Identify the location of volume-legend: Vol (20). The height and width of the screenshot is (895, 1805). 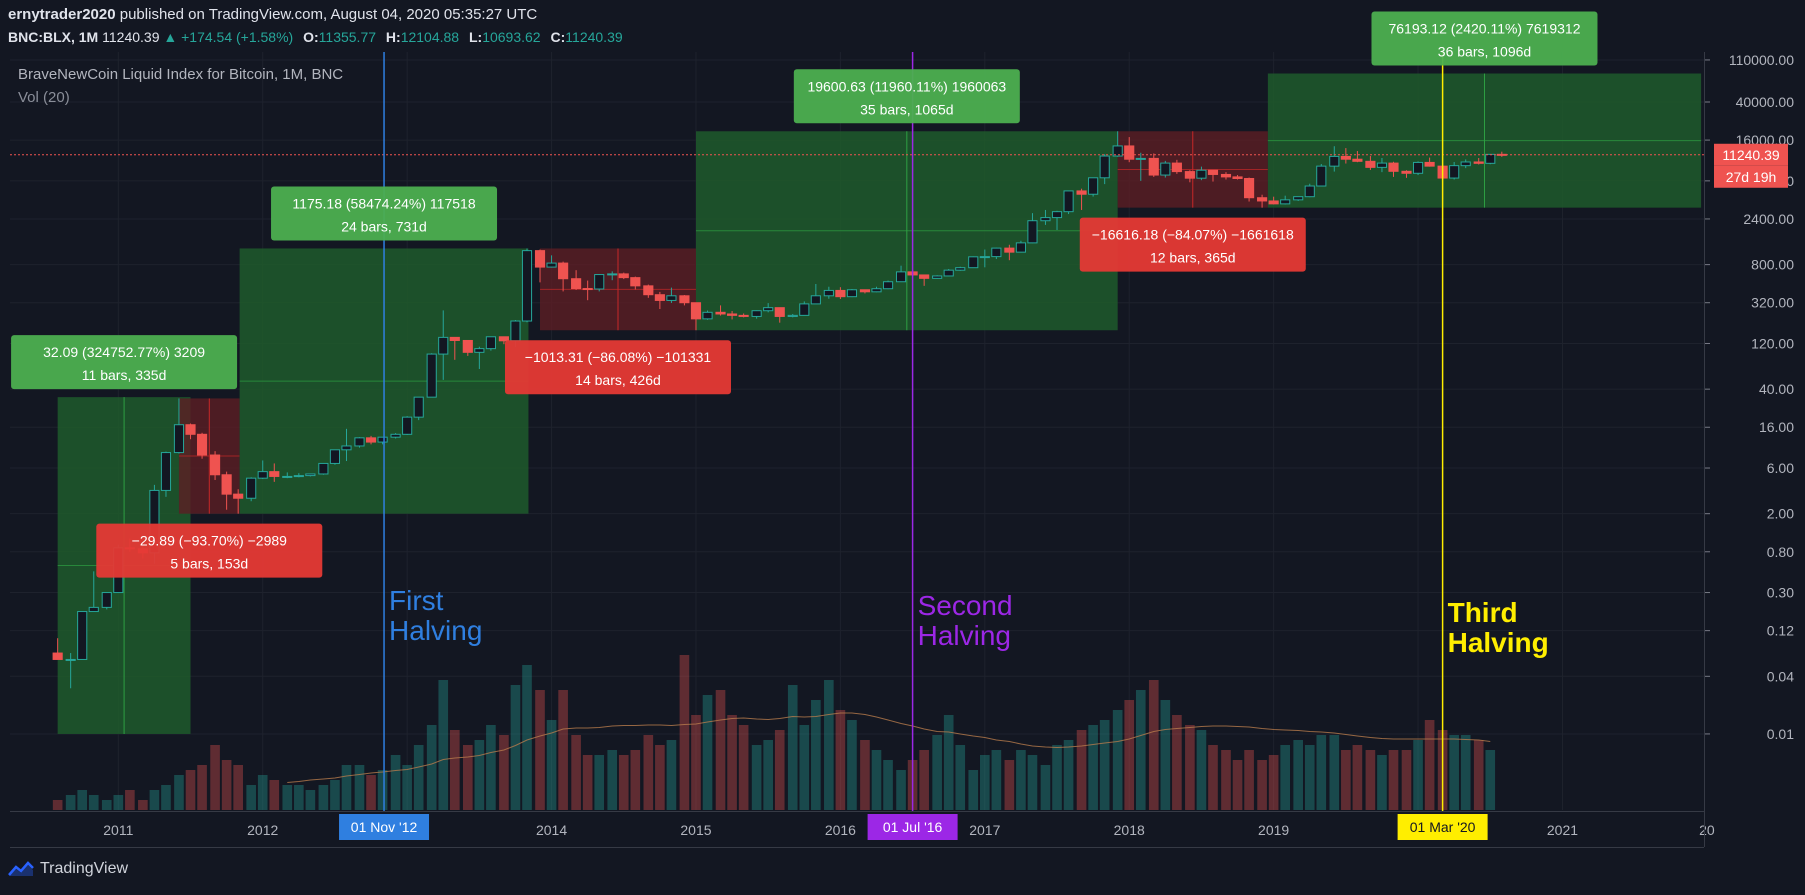
(44, 97).